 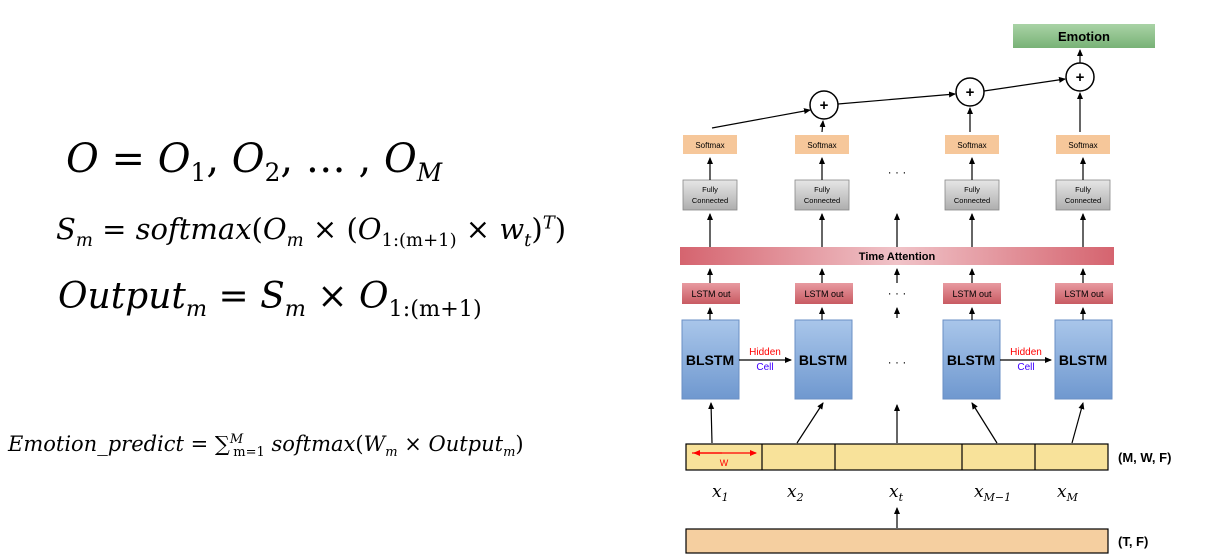 I want to click on time-attention-bar, so click(x=897, y=256).